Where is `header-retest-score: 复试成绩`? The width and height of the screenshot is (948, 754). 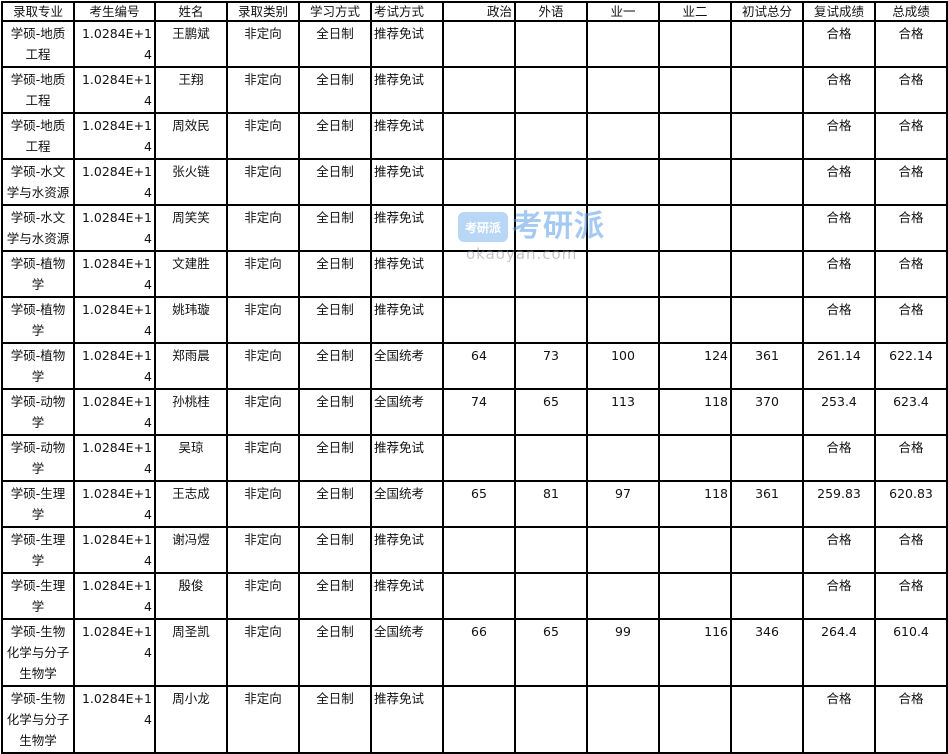
header-retest-score: 复试成绩 is located at coordinates (839, 11).